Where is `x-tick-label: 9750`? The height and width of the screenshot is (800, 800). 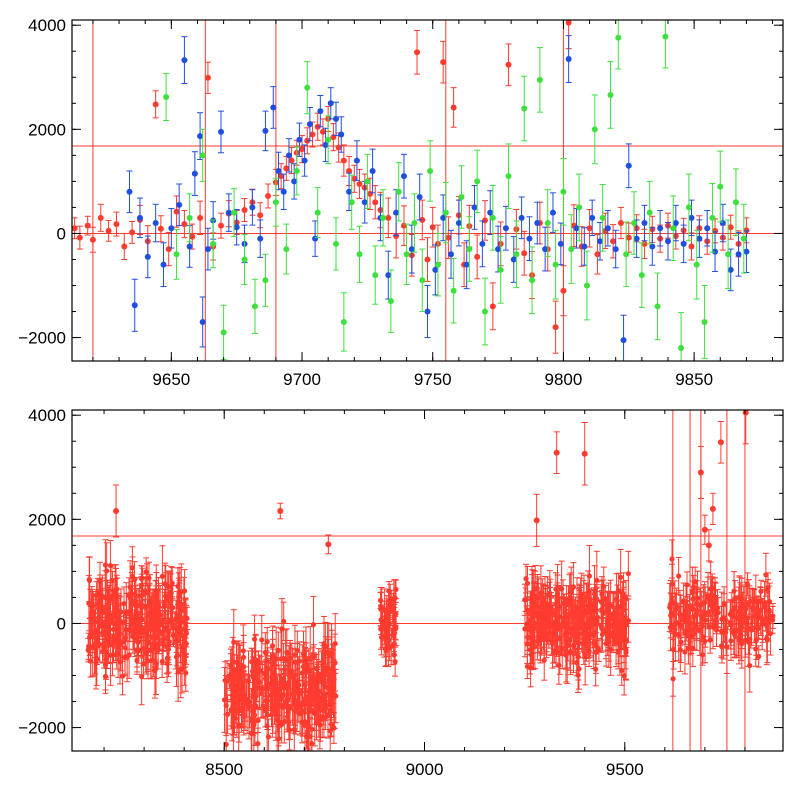 x-tick-label: 9750 is located at coordinates (433, 379).